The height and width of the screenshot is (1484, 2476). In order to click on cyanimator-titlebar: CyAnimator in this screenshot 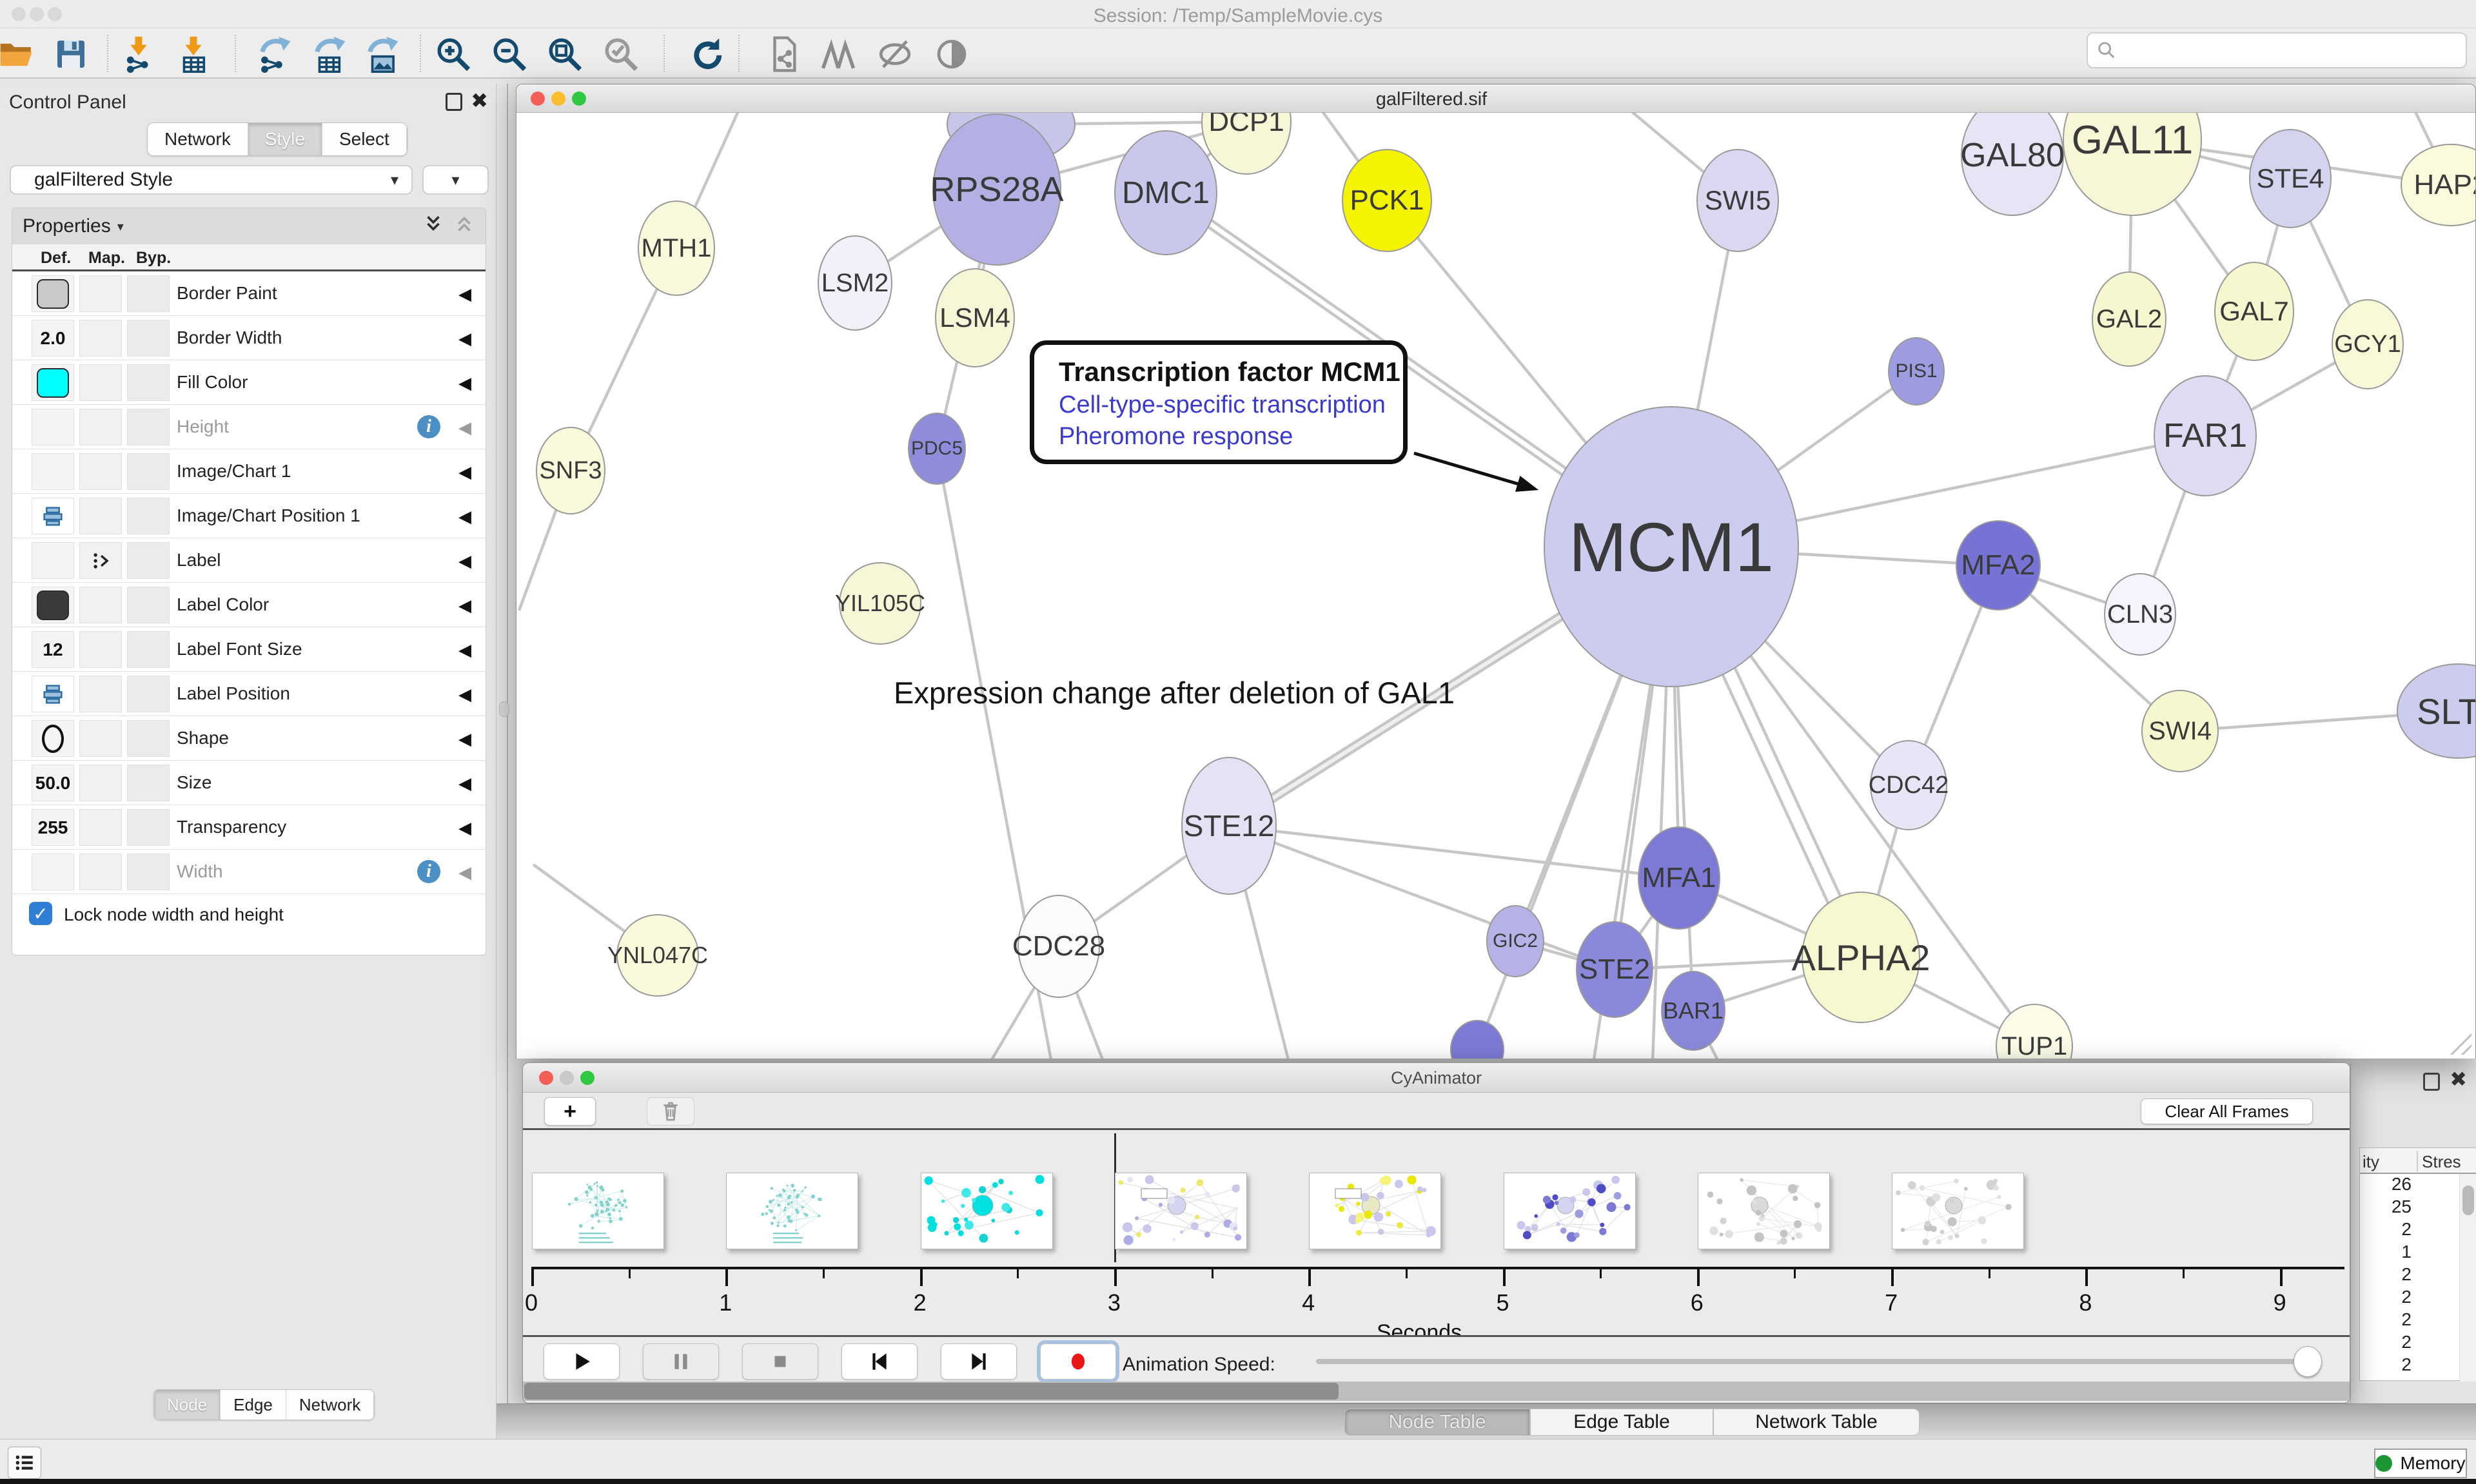, I will do `click(1436, 1078)`.